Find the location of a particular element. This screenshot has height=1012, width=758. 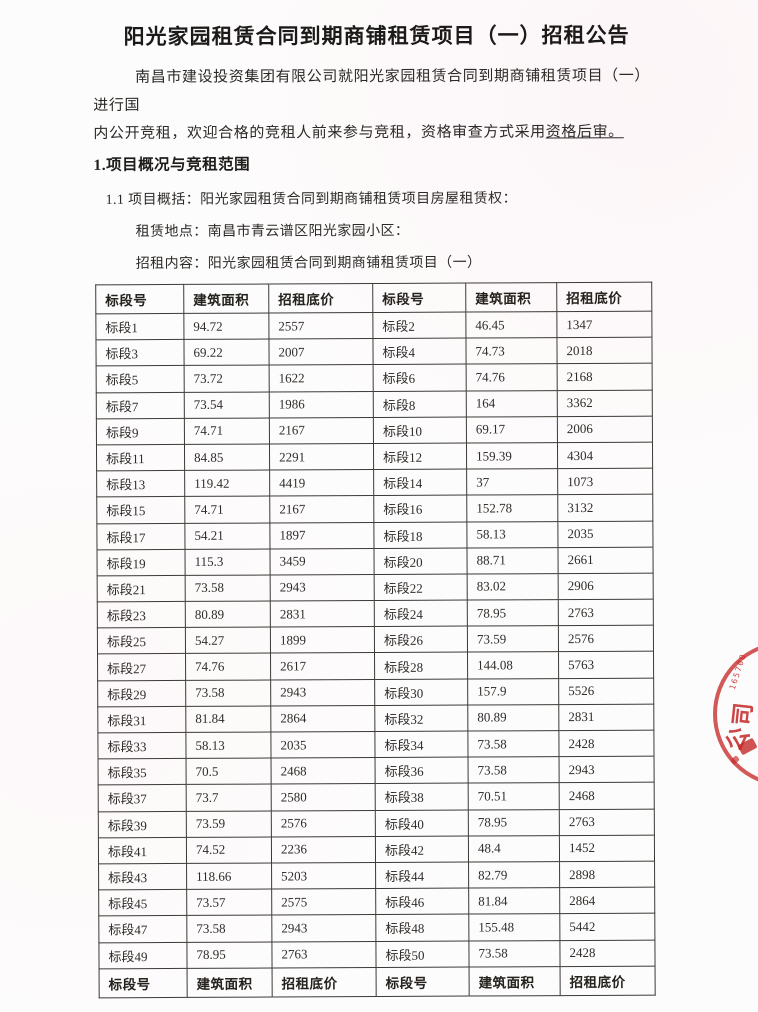

company-seal: 165700 司 公 is located at coordinates (735, 714).